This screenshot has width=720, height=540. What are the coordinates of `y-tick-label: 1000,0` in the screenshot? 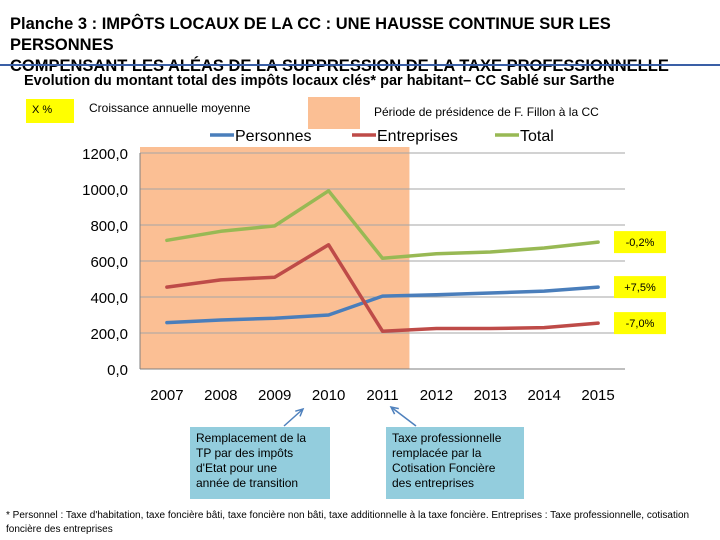 It's located at (105, 190).